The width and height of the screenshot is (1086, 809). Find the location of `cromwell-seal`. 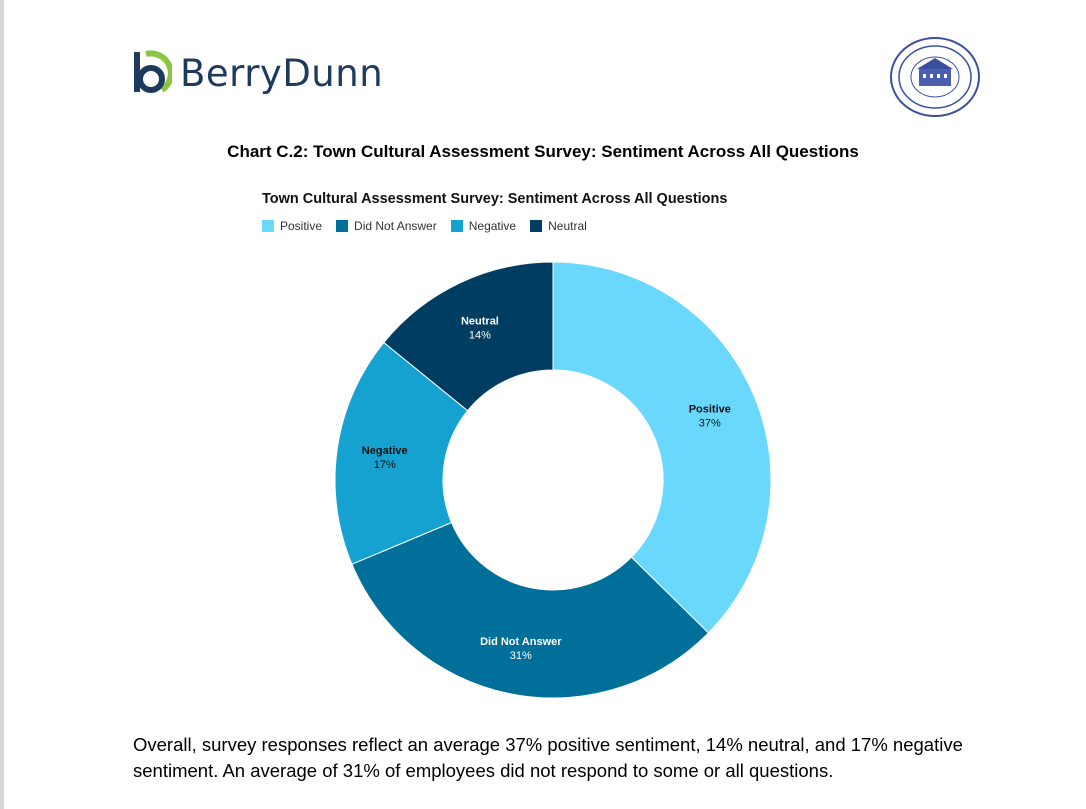

cromwell-seal is located at coordinates (935, 79).